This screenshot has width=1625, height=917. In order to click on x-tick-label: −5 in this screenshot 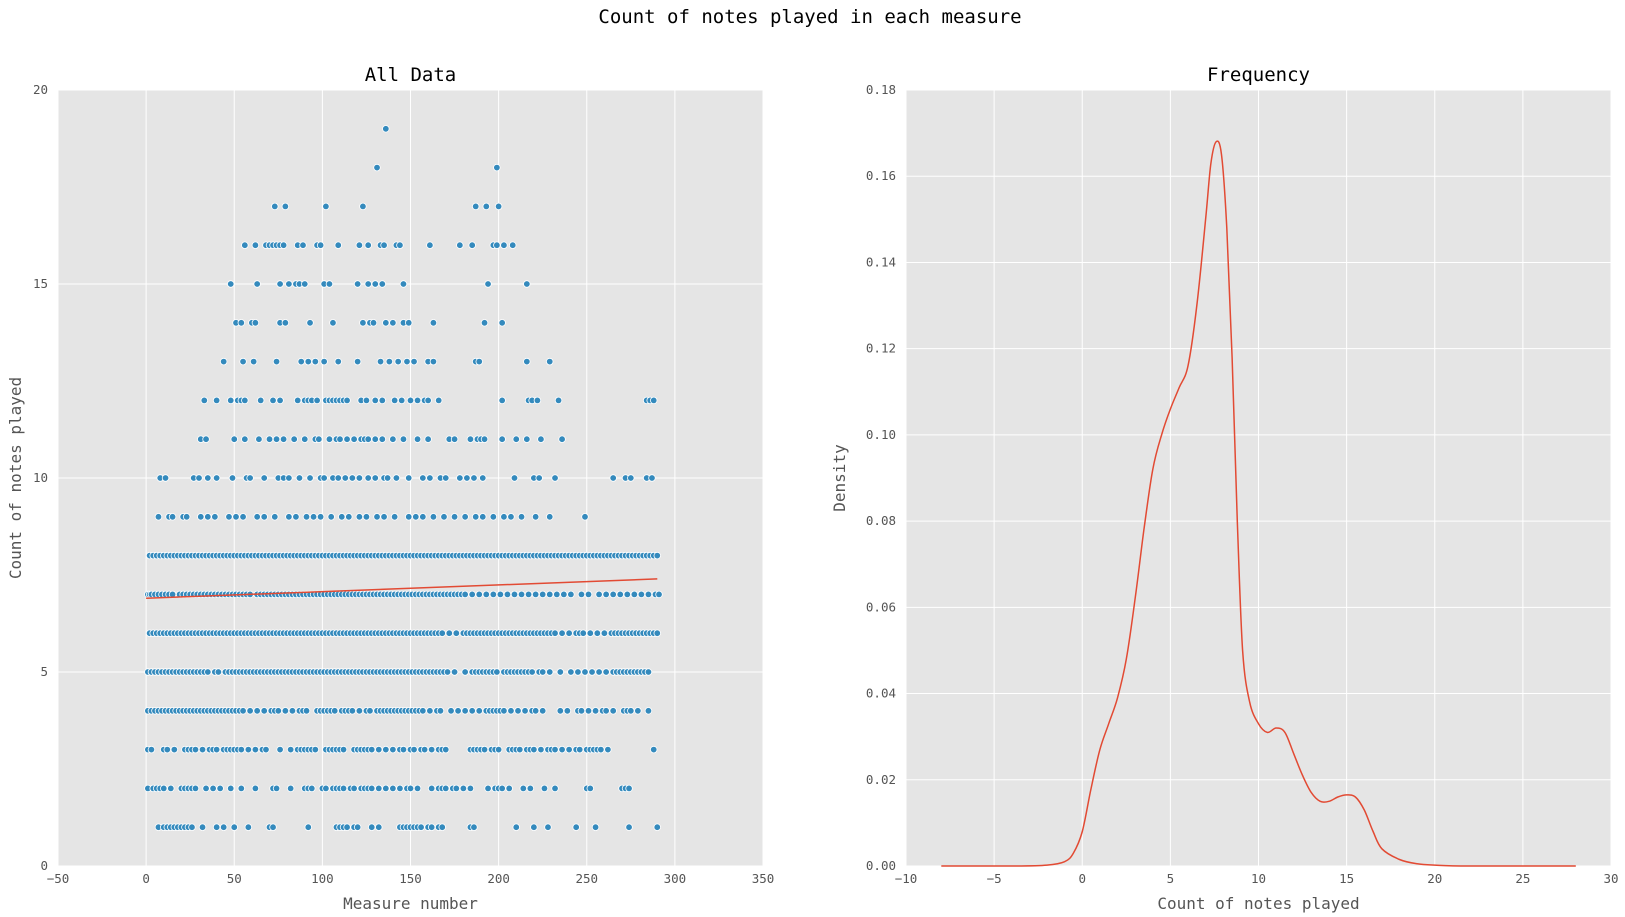, I will do `click(994, 878)`.